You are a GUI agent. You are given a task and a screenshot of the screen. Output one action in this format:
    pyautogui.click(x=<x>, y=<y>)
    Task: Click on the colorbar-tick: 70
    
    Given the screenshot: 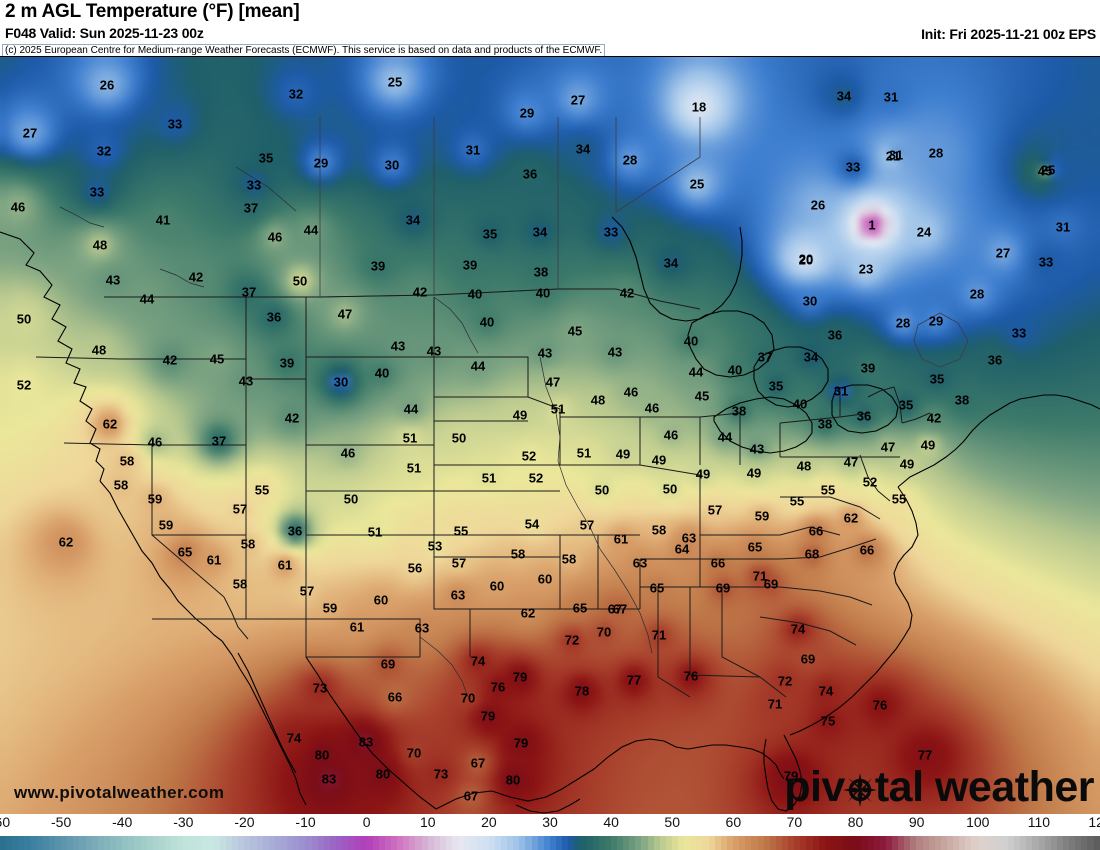 What is the action you would take?
    pyautogui.click(x=794, y=822)
    